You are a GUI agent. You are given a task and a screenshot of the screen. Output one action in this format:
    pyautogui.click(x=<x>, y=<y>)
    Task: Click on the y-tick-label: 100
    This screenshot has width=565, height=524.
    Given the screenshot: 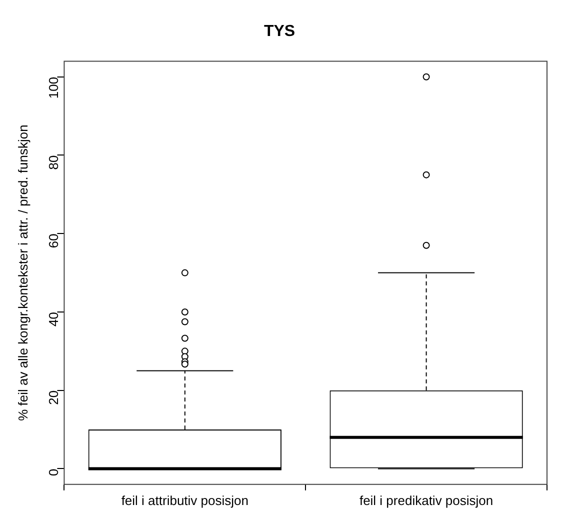 What is the action you would take?
    pyautogui.click(x=53, y=87)
    